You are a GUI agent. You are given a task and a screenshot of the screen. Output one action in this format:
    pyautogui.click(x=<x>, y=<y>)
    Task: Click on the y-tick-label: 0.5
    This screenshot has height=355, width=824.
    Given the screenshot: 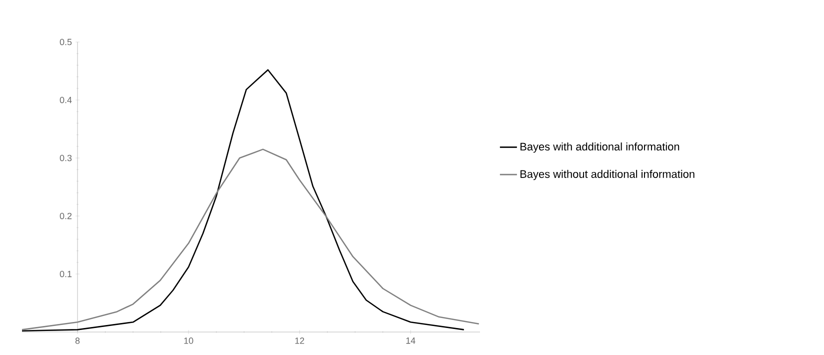 What is the action you would take?
    pyautogui.click(x=66, y=42)
    